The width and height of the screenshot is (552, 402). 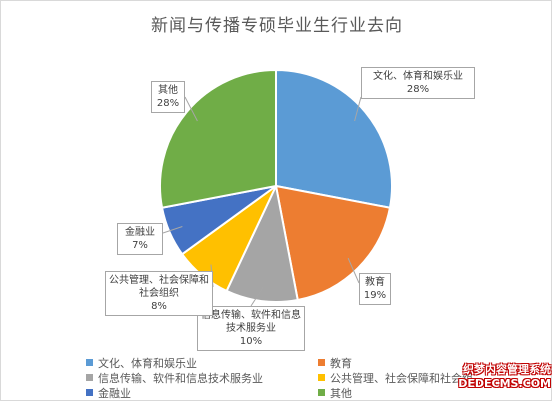 I want to click on legend-label-culture: 文化、体育和娱乐业, so click(x=147, y=363).